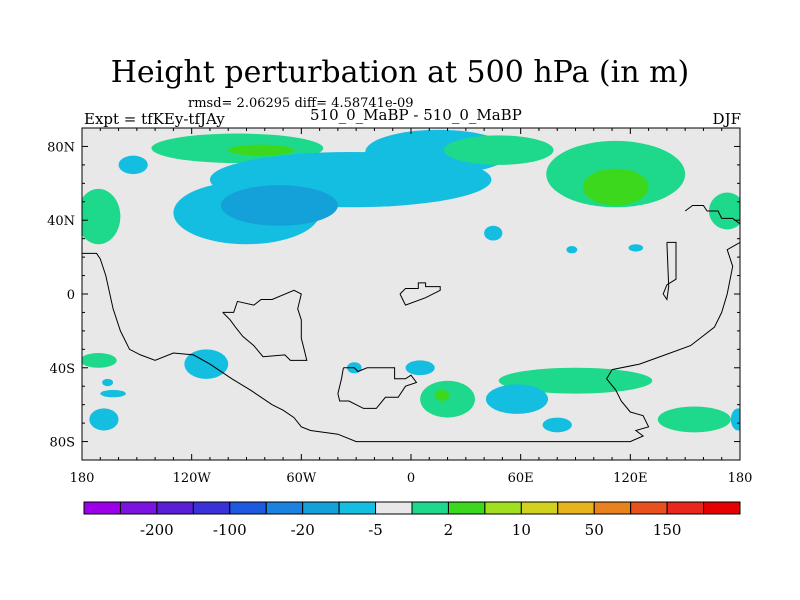 This screenshot has width=800, height=600. What do you see at coordinates (62, 443) in the screenshot?
I see `y-tick-label: 80S` at bounding box center [62, 443].